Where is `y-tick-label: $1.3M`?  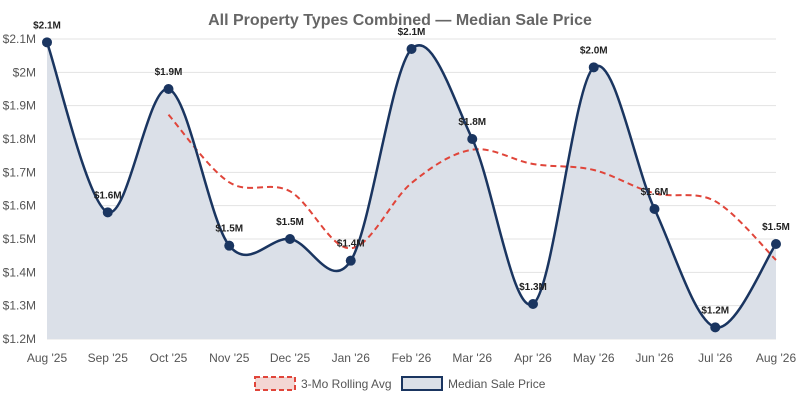 y-tick-label: $1.3M is located at coordinates (19, 306).